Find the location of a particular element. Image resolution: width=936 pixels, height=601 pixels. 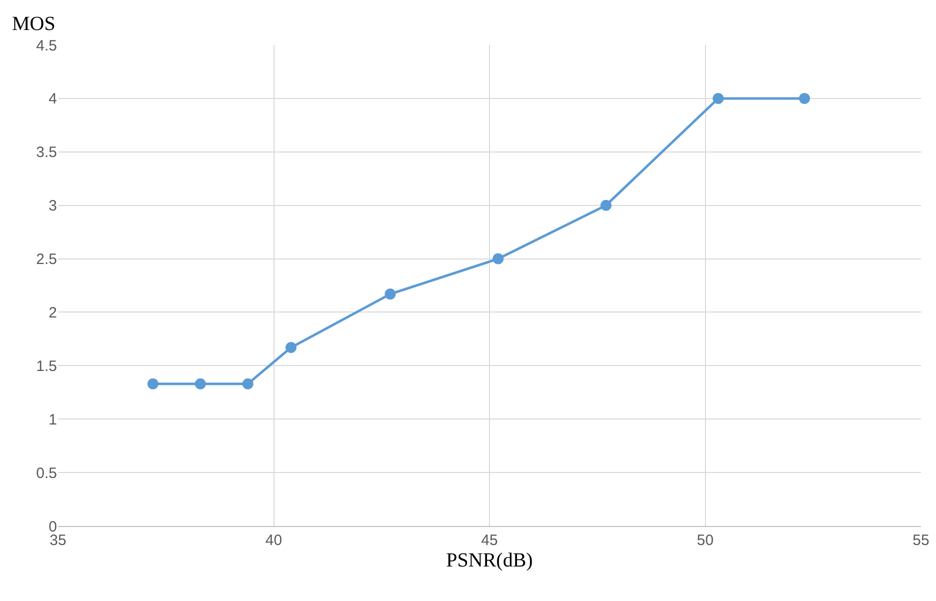

x-tick-label: 50 is located at coordinates (705, 540).